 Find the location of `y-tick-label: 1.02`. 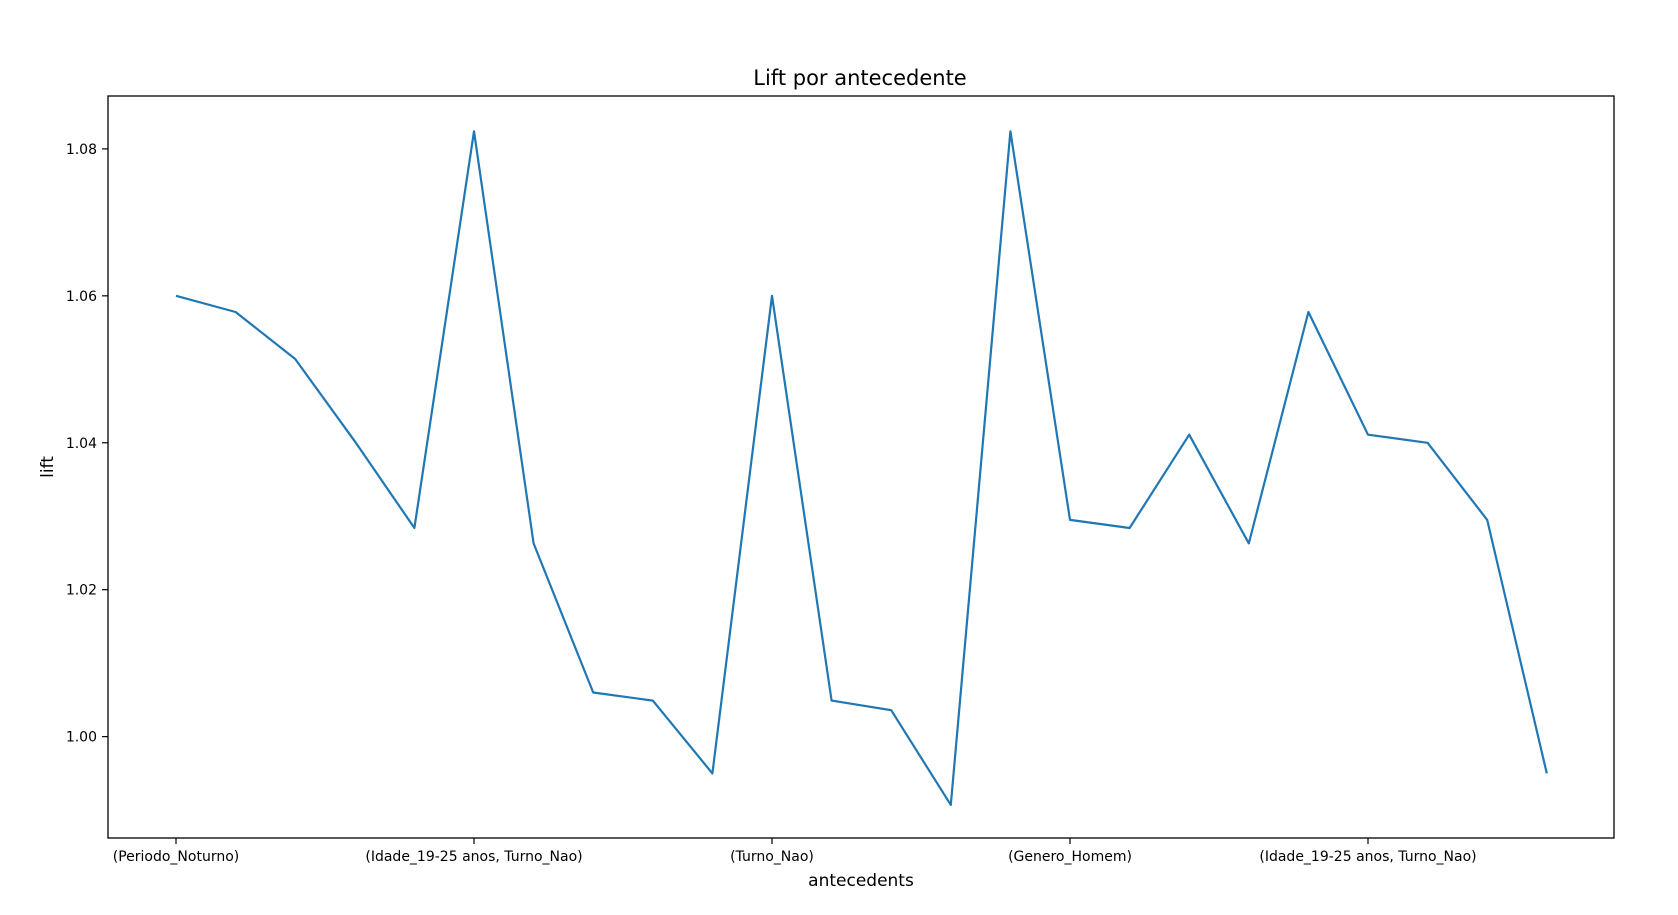

y-tick-label: 1.02 is located at coordinates (81, 591).